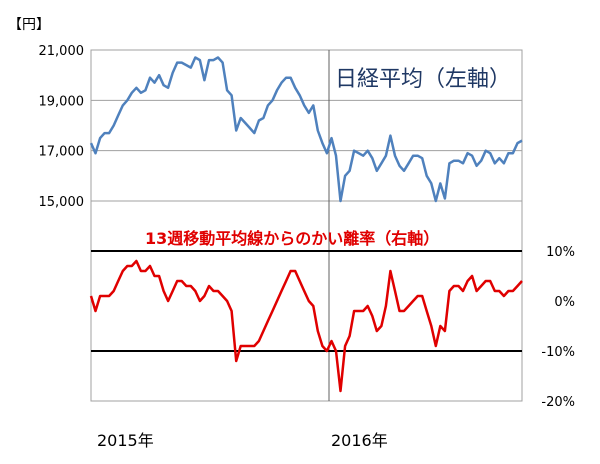 This screenshot has width=600, height=464. I want to click on right-tick-label: 0%, so click(564, 302).